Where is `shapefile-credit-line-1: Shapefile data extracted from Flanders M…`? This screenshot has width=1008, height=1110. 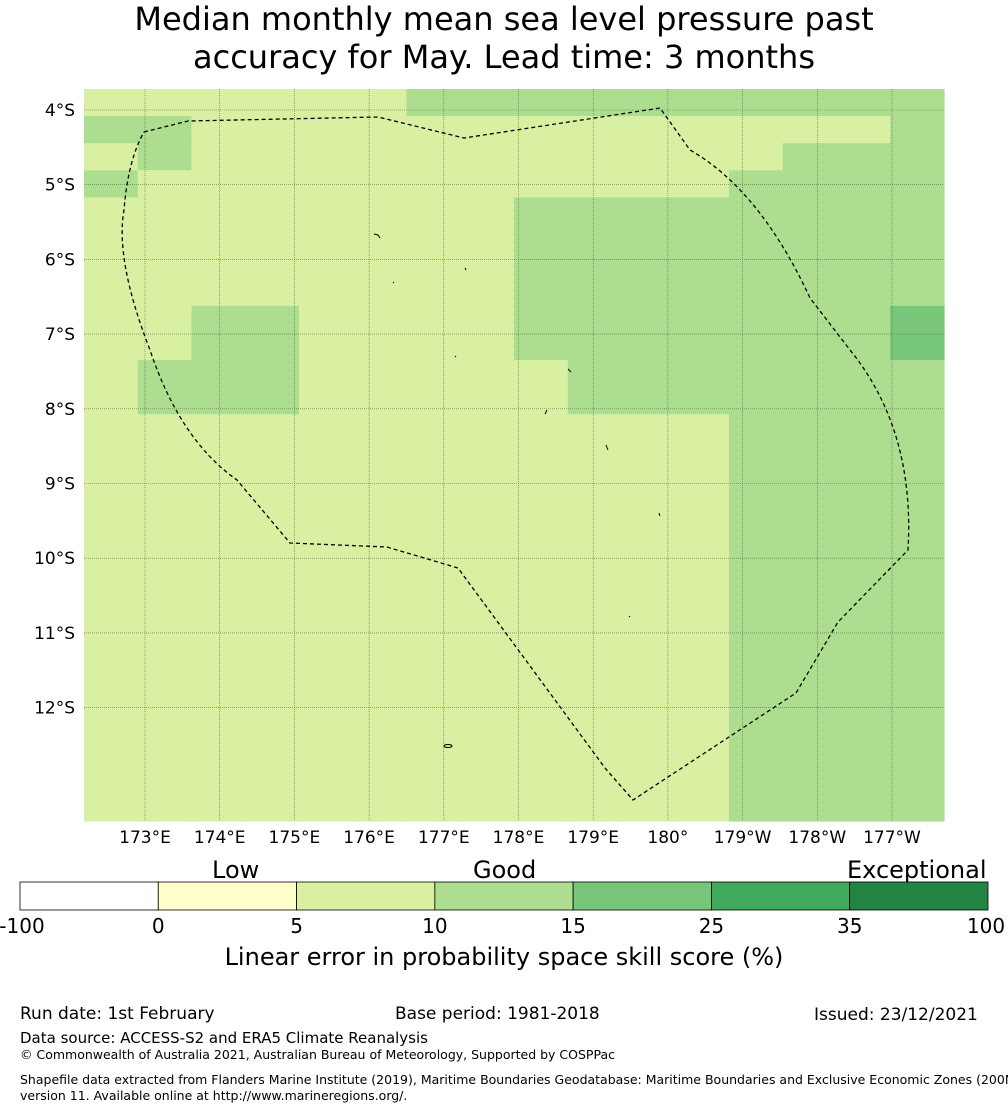 shapefile-credit-line-1: Shapefile data extracted from Flanders M… is located at coordinates (514, 1079).